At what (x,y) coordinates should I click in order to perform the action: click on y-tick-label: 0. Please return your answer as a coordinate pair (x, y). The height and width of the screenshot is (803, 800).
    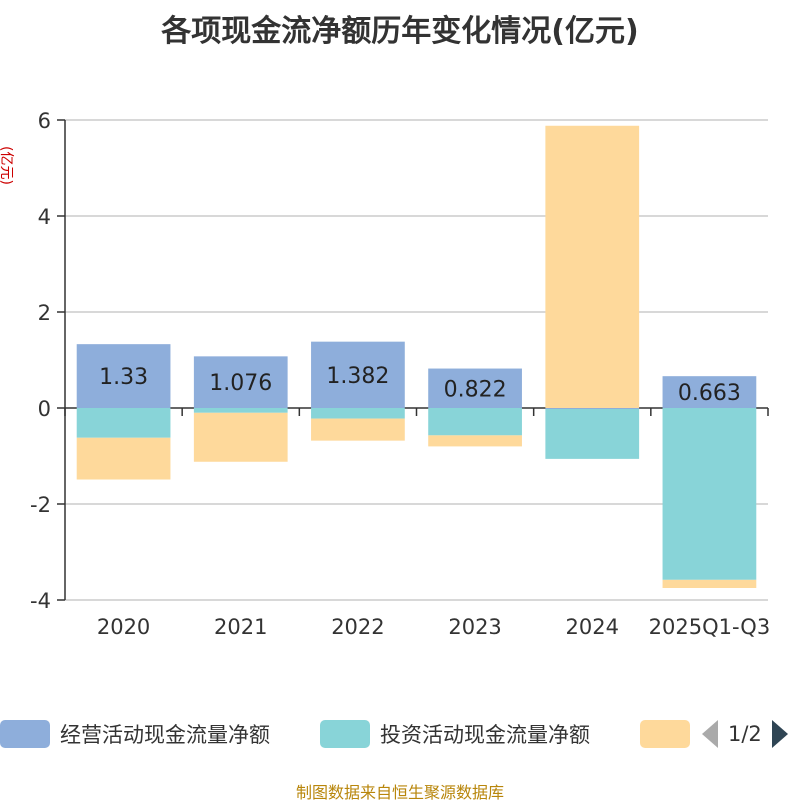
    Looking at the image, I should click on (44, 409).